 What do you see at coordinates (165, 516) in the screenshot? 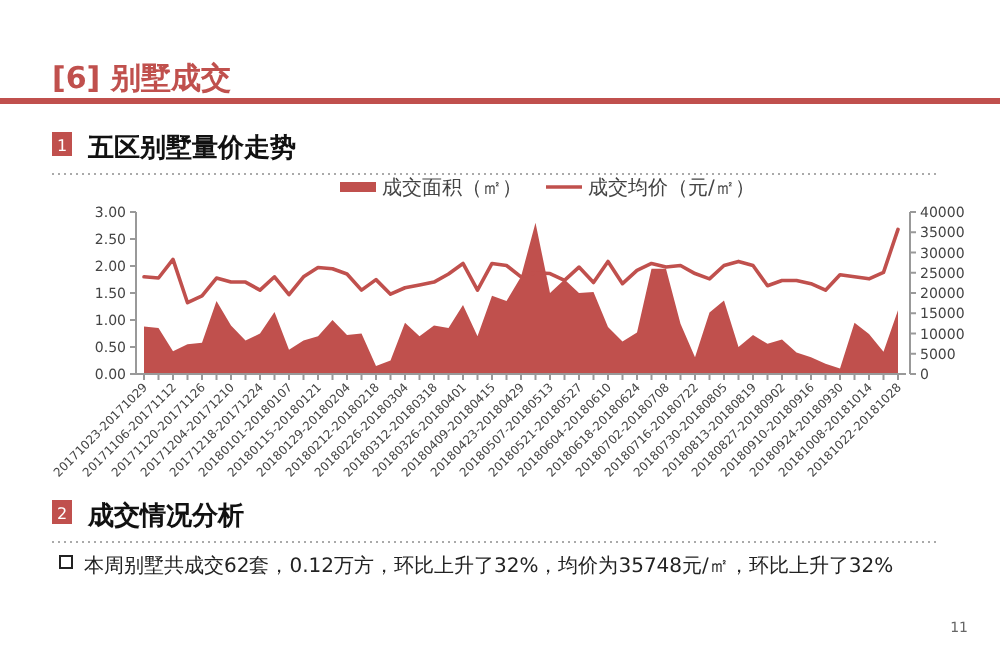
I see `text: 成交情况分析` at bounding box center [165, 516].